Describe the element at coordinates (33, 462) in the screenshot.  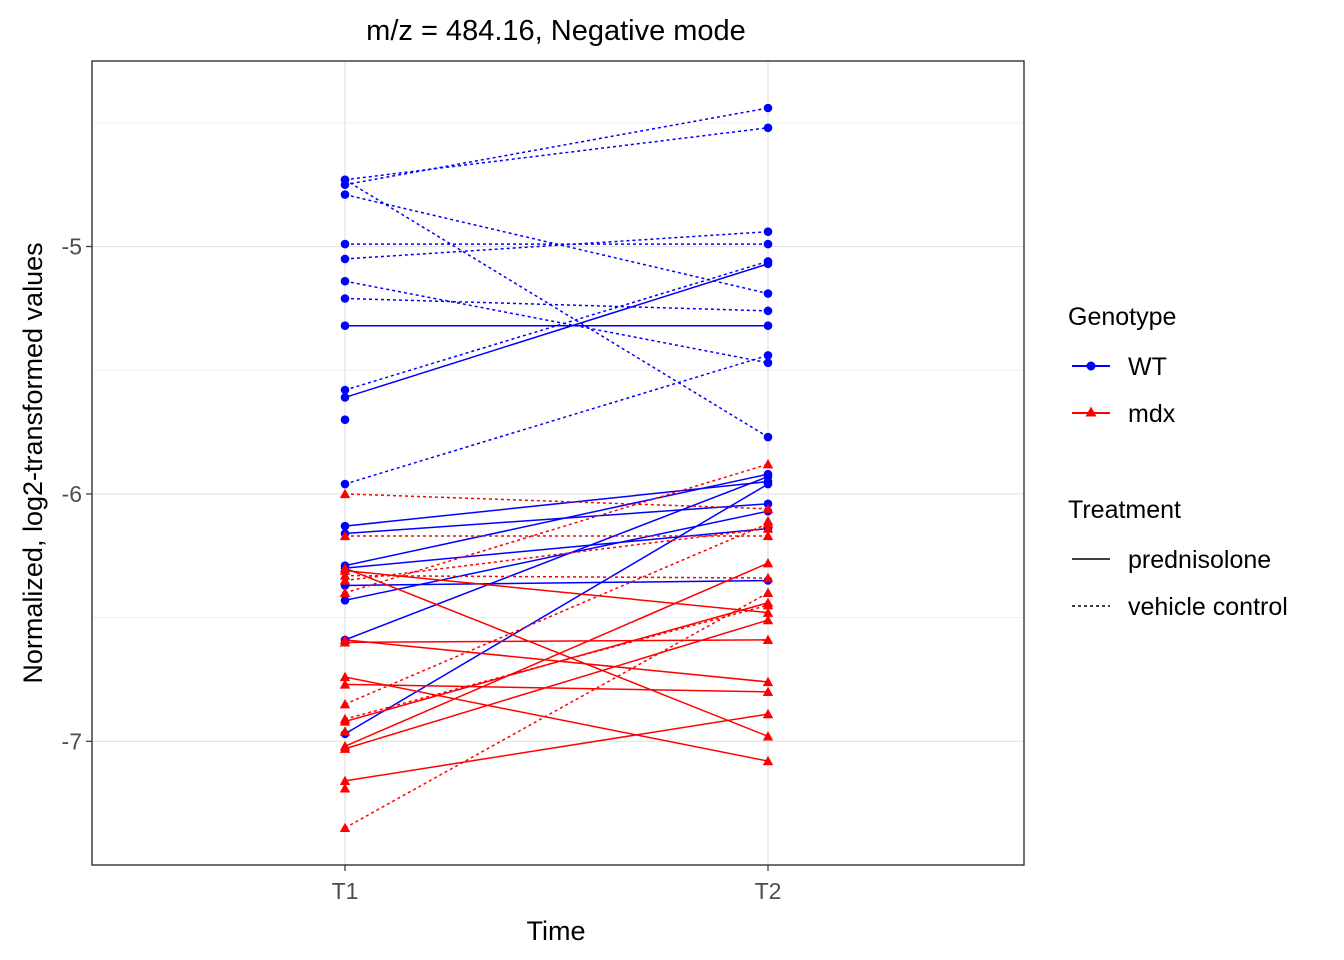
I see `y-axis-title: Normalized, log2-transformed values` at that location.